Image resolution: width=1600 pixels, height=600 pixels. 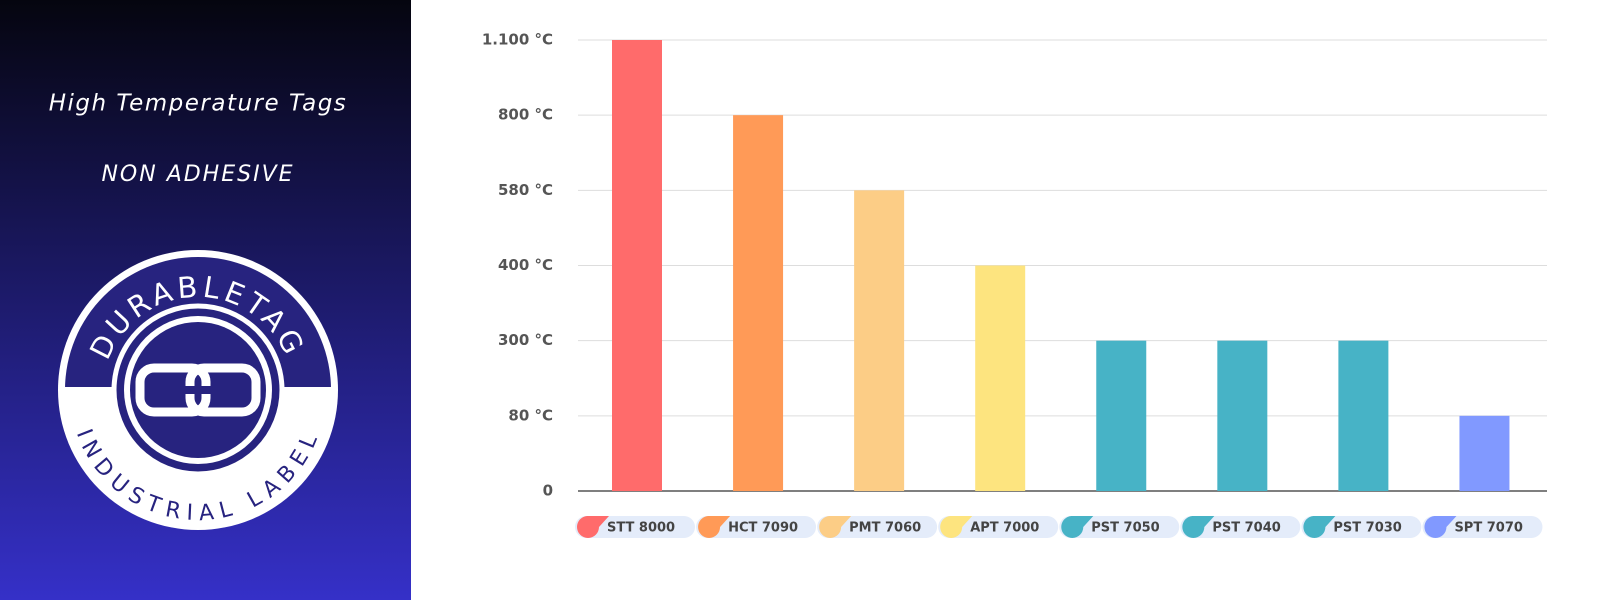 I want to click on legend-label: PMT 7060, so click(x=885, y=528).